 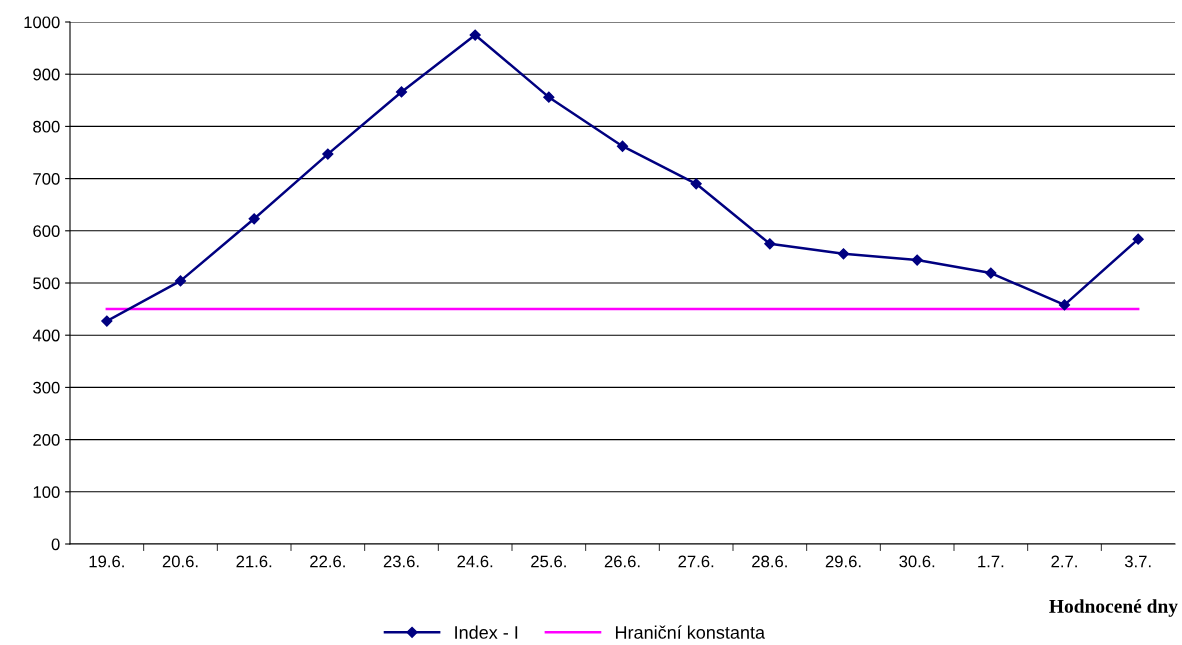 I want to click on x-tick-label: 20.6., so click(x=180, y=561).